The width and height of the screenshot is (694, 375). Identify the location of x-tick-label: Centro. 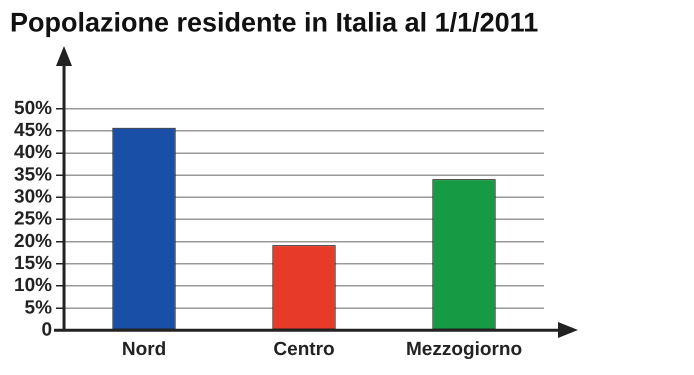
(304, 349).